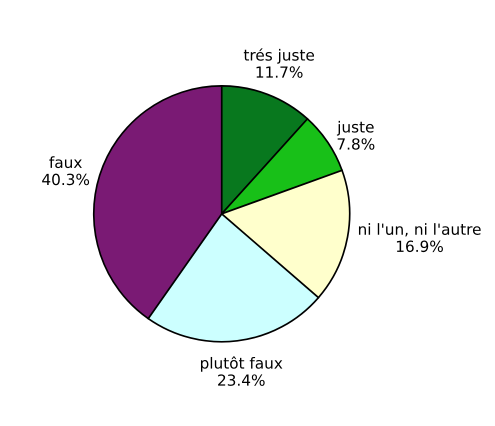 Image resolution: width=495 pixels, height=426 pixels. I want to click on slice-label: trés juste, so click(279, 56).